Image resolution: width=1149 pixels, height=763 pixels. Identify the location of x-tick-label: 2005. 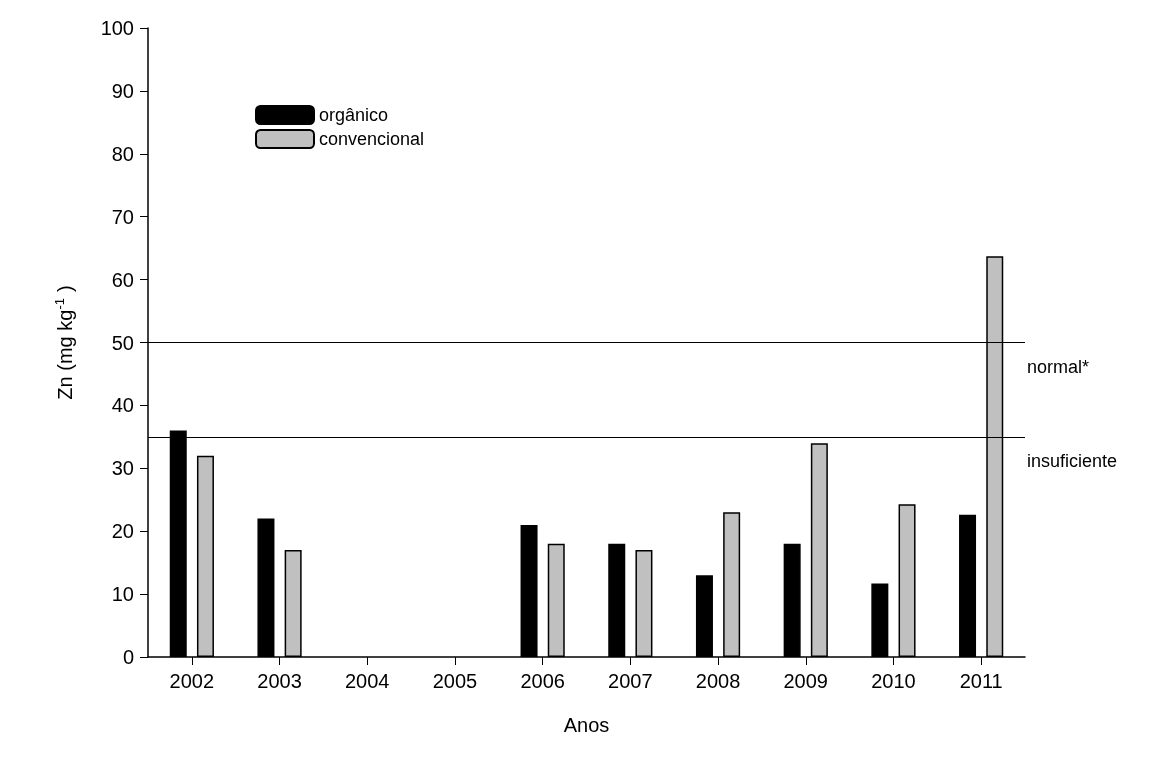
(455, 681).